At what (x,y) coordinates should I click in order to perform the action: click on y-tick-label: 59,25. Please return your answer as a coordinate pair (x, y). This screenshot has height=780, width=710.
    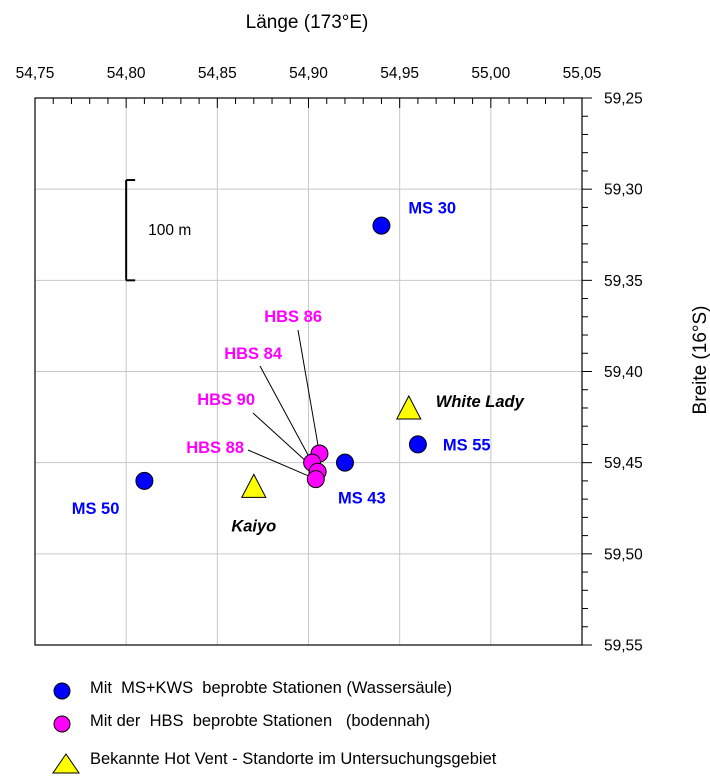
    Looking at the image, I should click on (623, 99).